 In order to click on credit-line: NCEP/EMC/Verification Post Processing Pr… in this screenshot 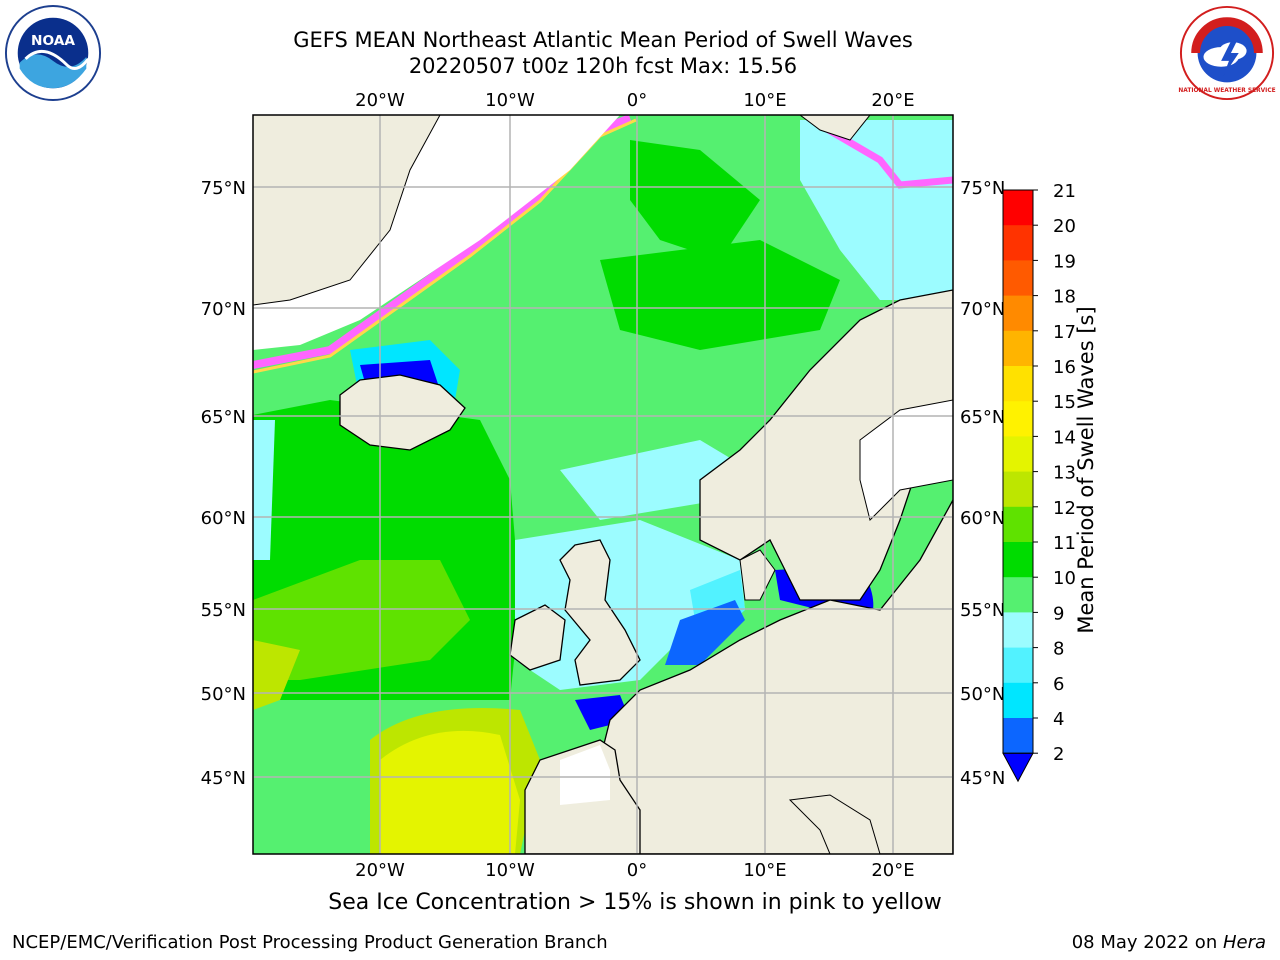, I will do `click(310, 942)`.